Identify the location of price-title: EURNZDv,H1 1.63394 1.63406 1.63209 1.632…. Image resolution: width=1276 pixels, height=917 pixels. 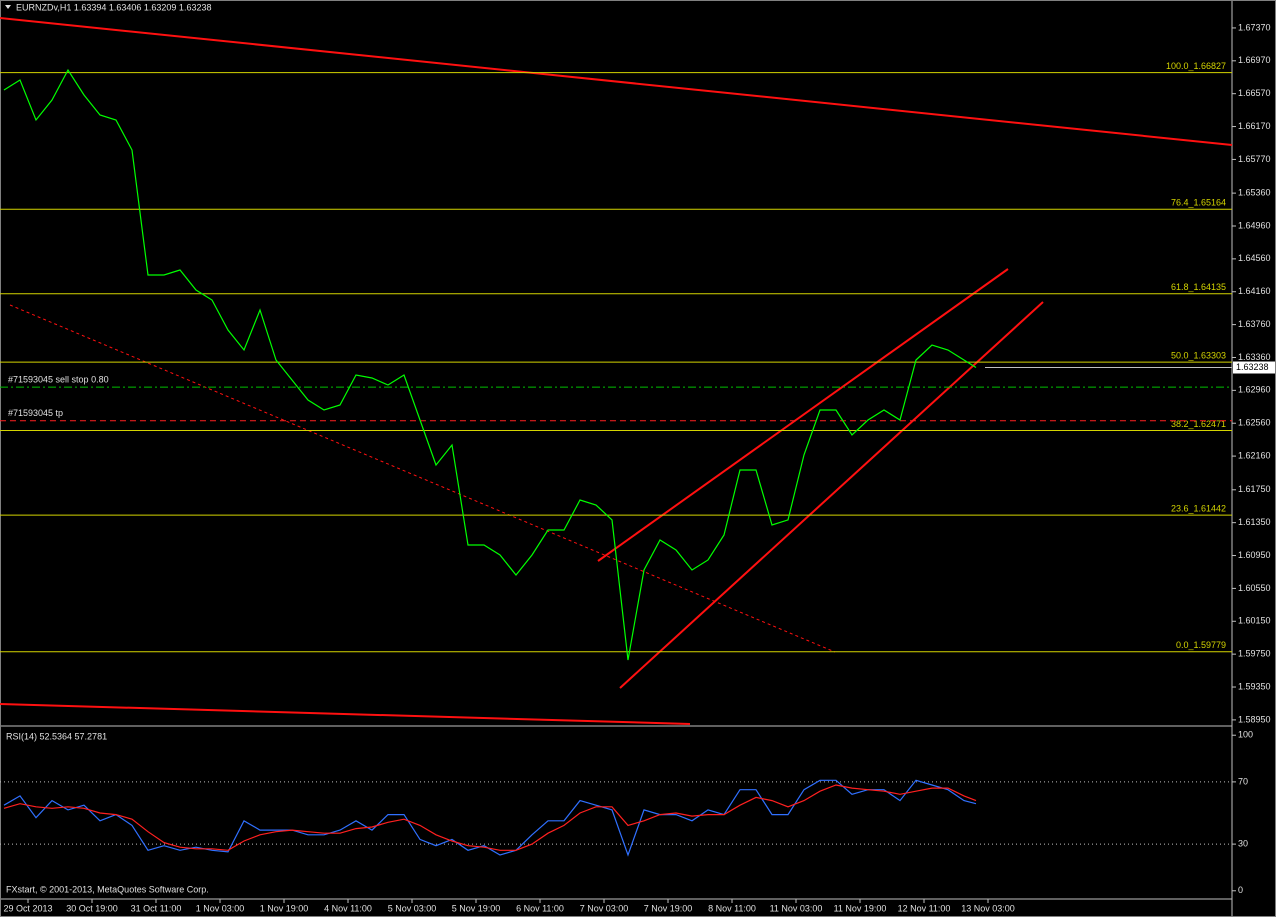
(113, 7).